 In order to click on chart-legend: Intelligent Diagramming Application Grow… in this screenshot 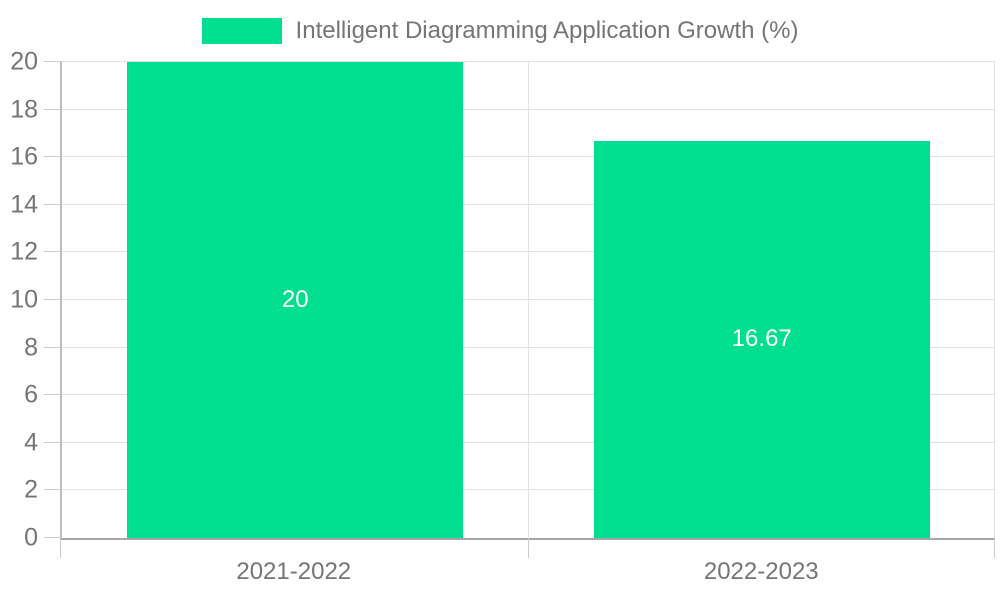, I will do `click(500, 31)`.